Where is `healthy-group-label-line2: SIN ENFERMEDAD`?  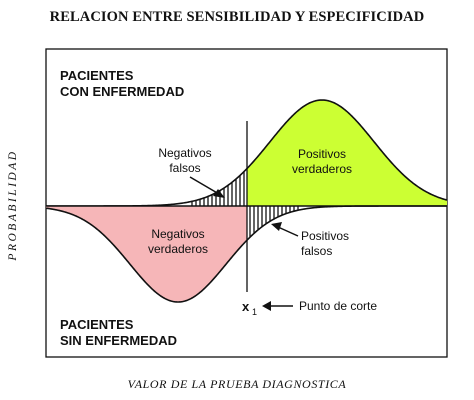 healthy-group-label-line2: SIN ENFERMEDAD is located at coordinates (118, 340).